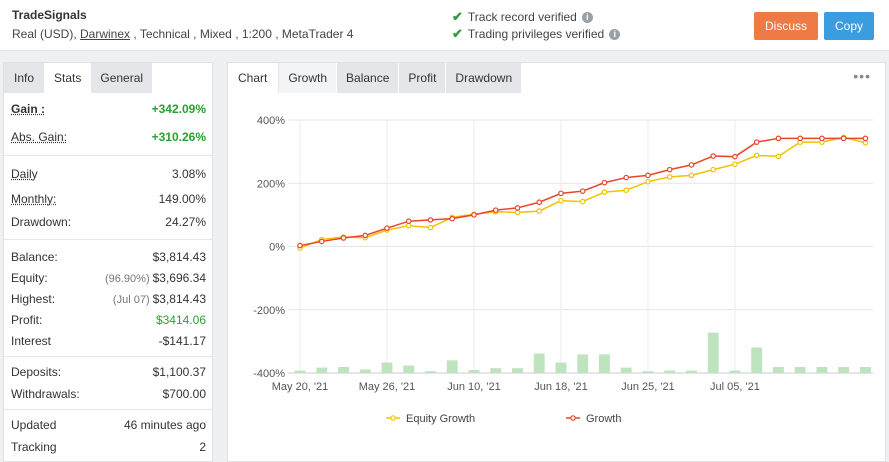  What do you see at coordinates (308, 78) in the screenshot?
I see `tab-growth: Growth` at bounding box center [308, 78].